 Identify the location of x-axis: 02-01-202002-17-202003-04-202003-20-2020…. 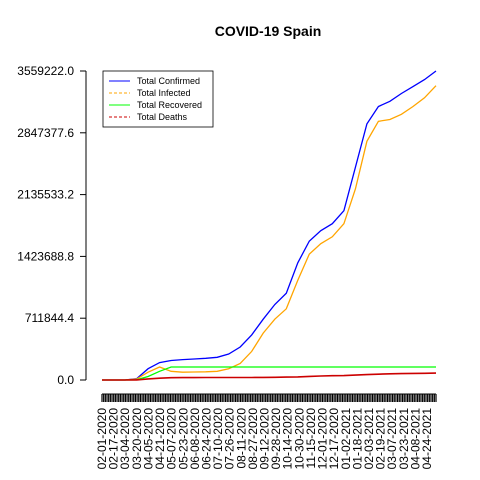
(265, 431).